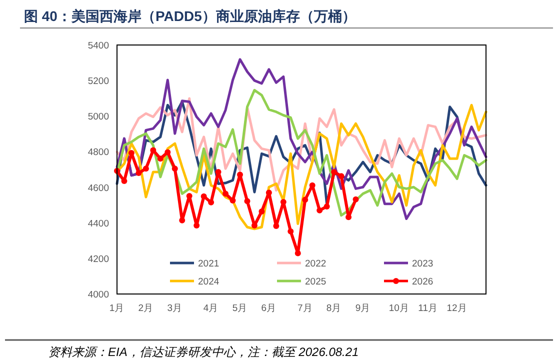 This screenshot has width=557, height=364. I want to click on legend-label: 2023, so click(423, 264).